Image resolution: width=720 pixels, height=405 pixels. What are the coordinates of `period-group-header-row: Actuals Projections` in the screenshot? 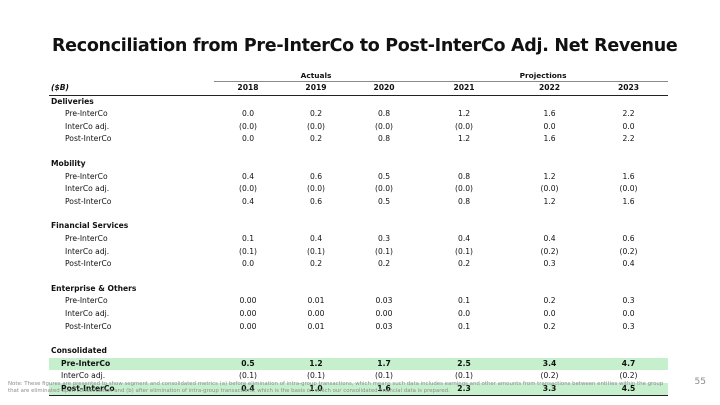 It's located at (359, 76).